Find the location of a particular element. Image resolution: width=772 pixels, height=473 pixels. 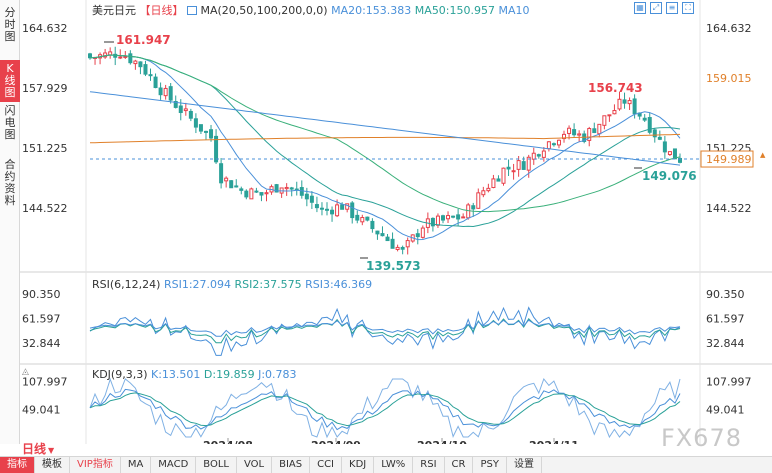

toolbar-btn-1: 模板 is located at coordinates (52, 464).